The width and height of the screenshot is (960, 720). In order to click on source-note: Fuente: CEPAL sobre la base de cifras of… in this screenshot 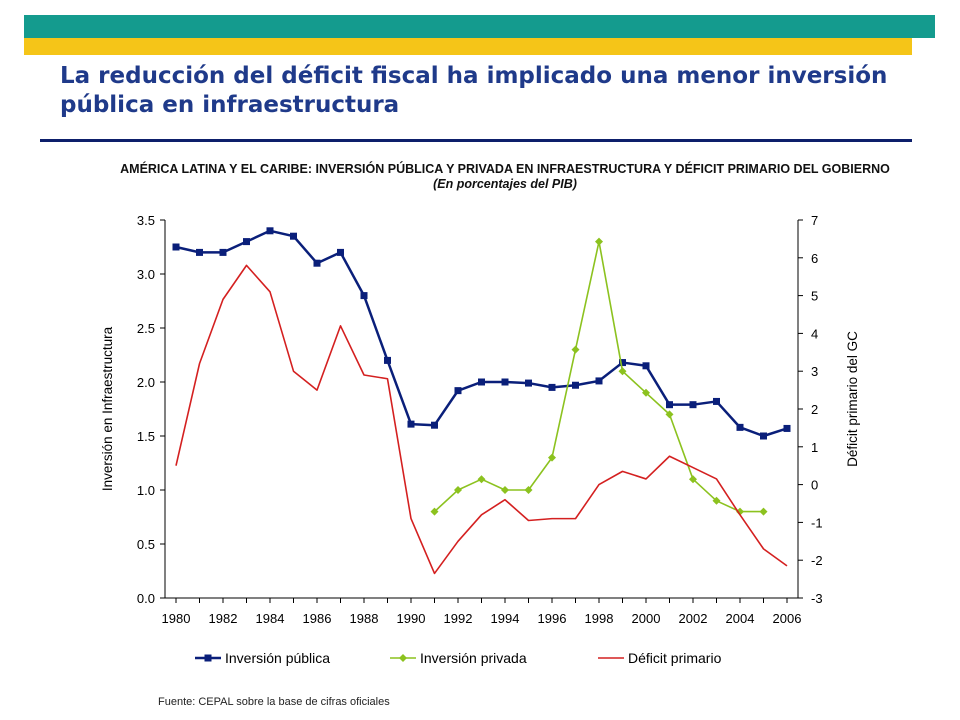, I will do `click(274, 702)`.